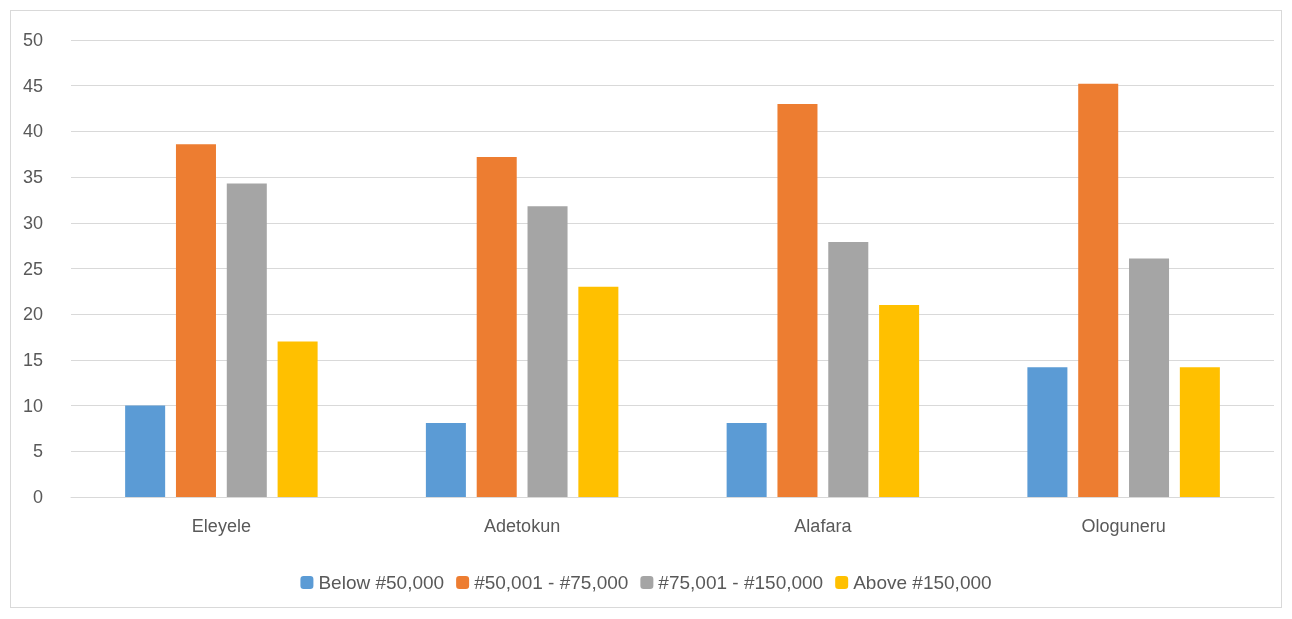 This screenshot has width=1292, height=619. Describe the element at coordinates (32, 405) in the screenshot. I see `y-tick-label: 10` at that location.